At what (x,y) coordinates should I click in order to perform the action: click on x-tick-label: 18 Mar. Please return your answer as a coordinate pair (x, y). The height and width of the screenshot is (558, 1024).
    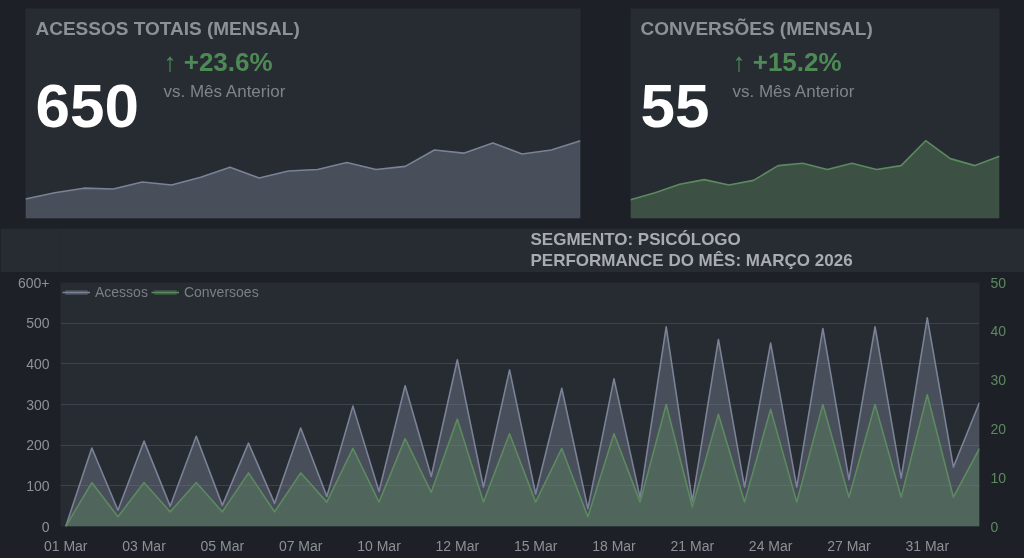
    Looking at the image, I should click on (614, 545).